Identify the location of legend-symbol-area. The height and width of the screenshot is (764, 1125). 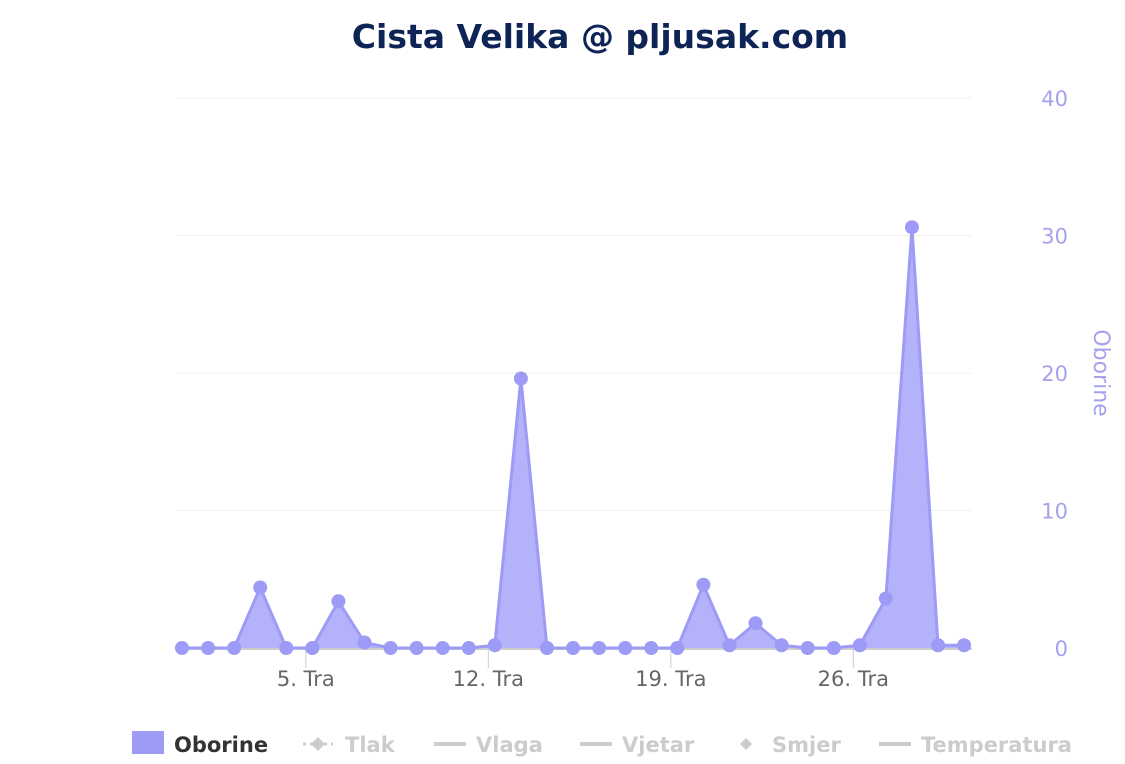
(148, 742).